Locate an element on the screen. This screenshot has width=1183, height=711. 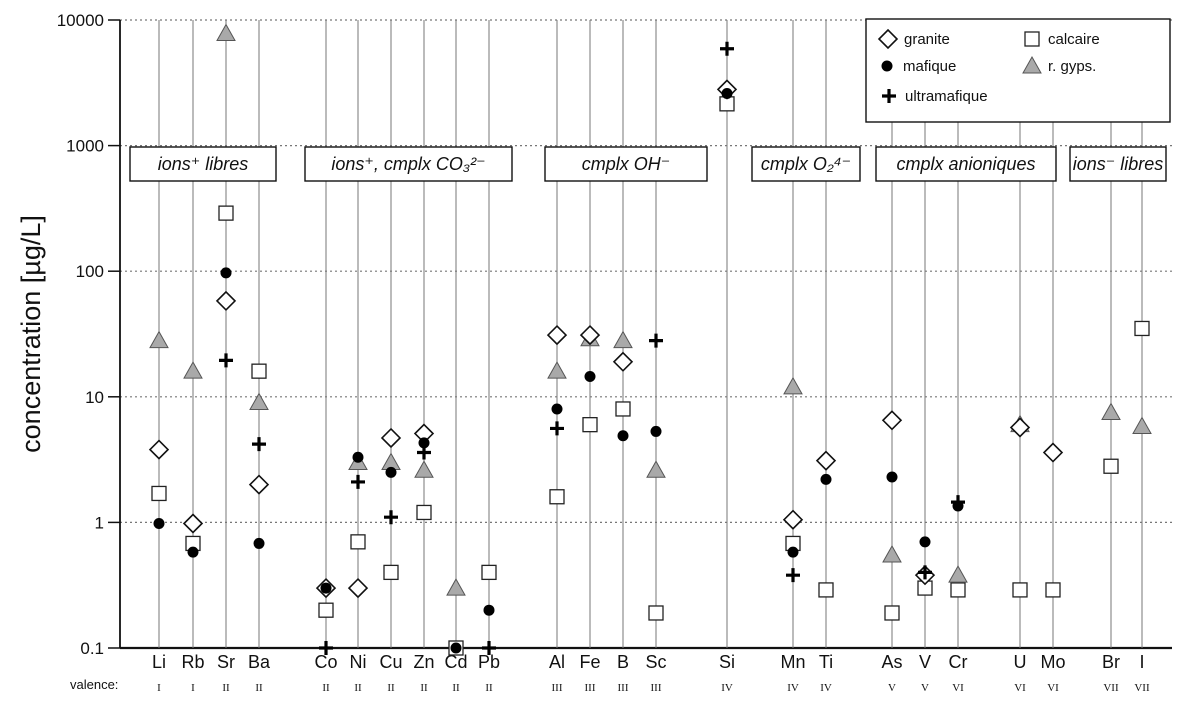
data-point-mafique-Sc is located at coordinates (656, 431).